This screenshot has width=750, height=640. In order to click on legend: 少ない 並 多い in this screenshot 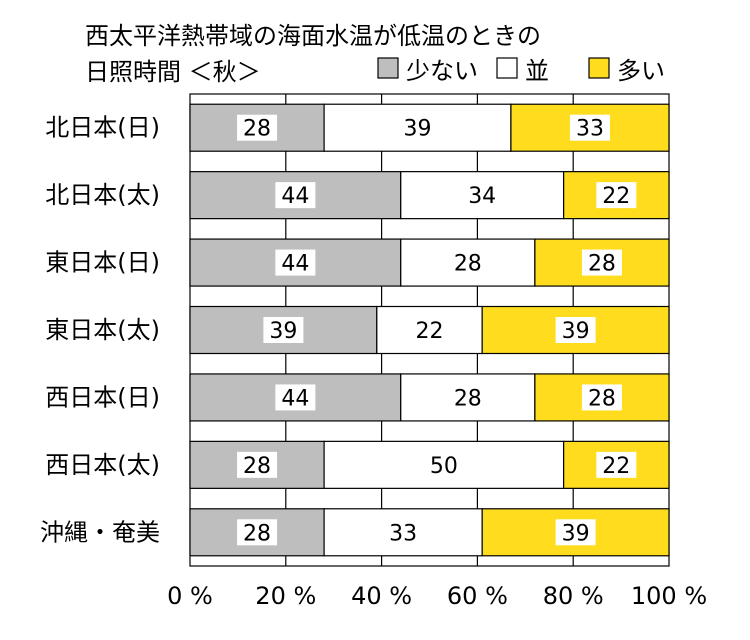, I will do `click(521, 71)`.